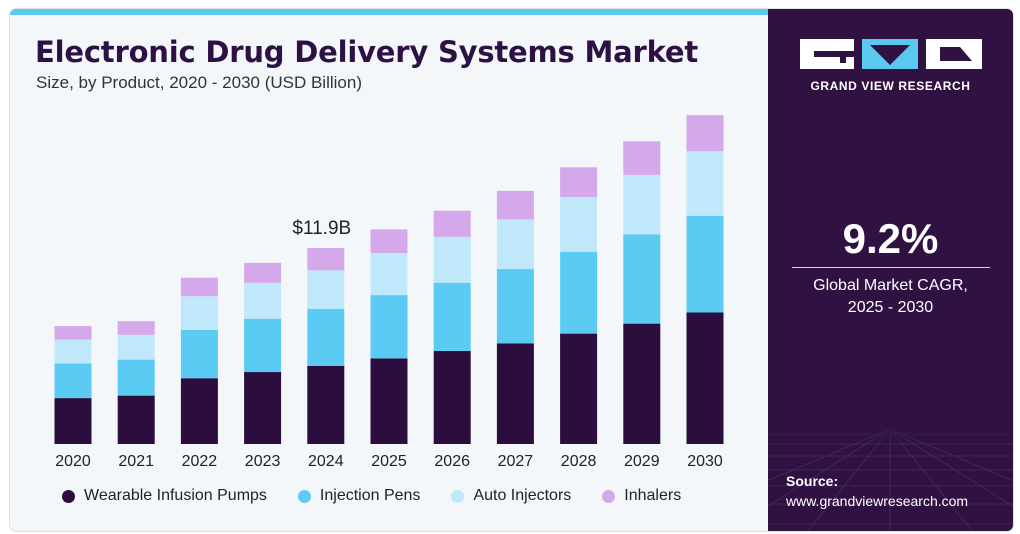 This screenshot has width=1020, height=534. Describe the element at coordinates (200, 461) in the screenshot. I see `x-tick-label: 2022` at that location.